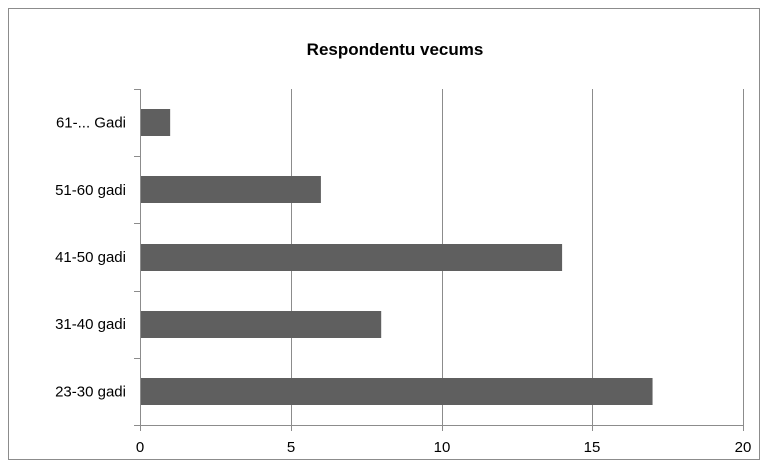  Describe the element at coordinates (140, 447) in the screenshot. I see `x-tick-label-0: 0` at that location.